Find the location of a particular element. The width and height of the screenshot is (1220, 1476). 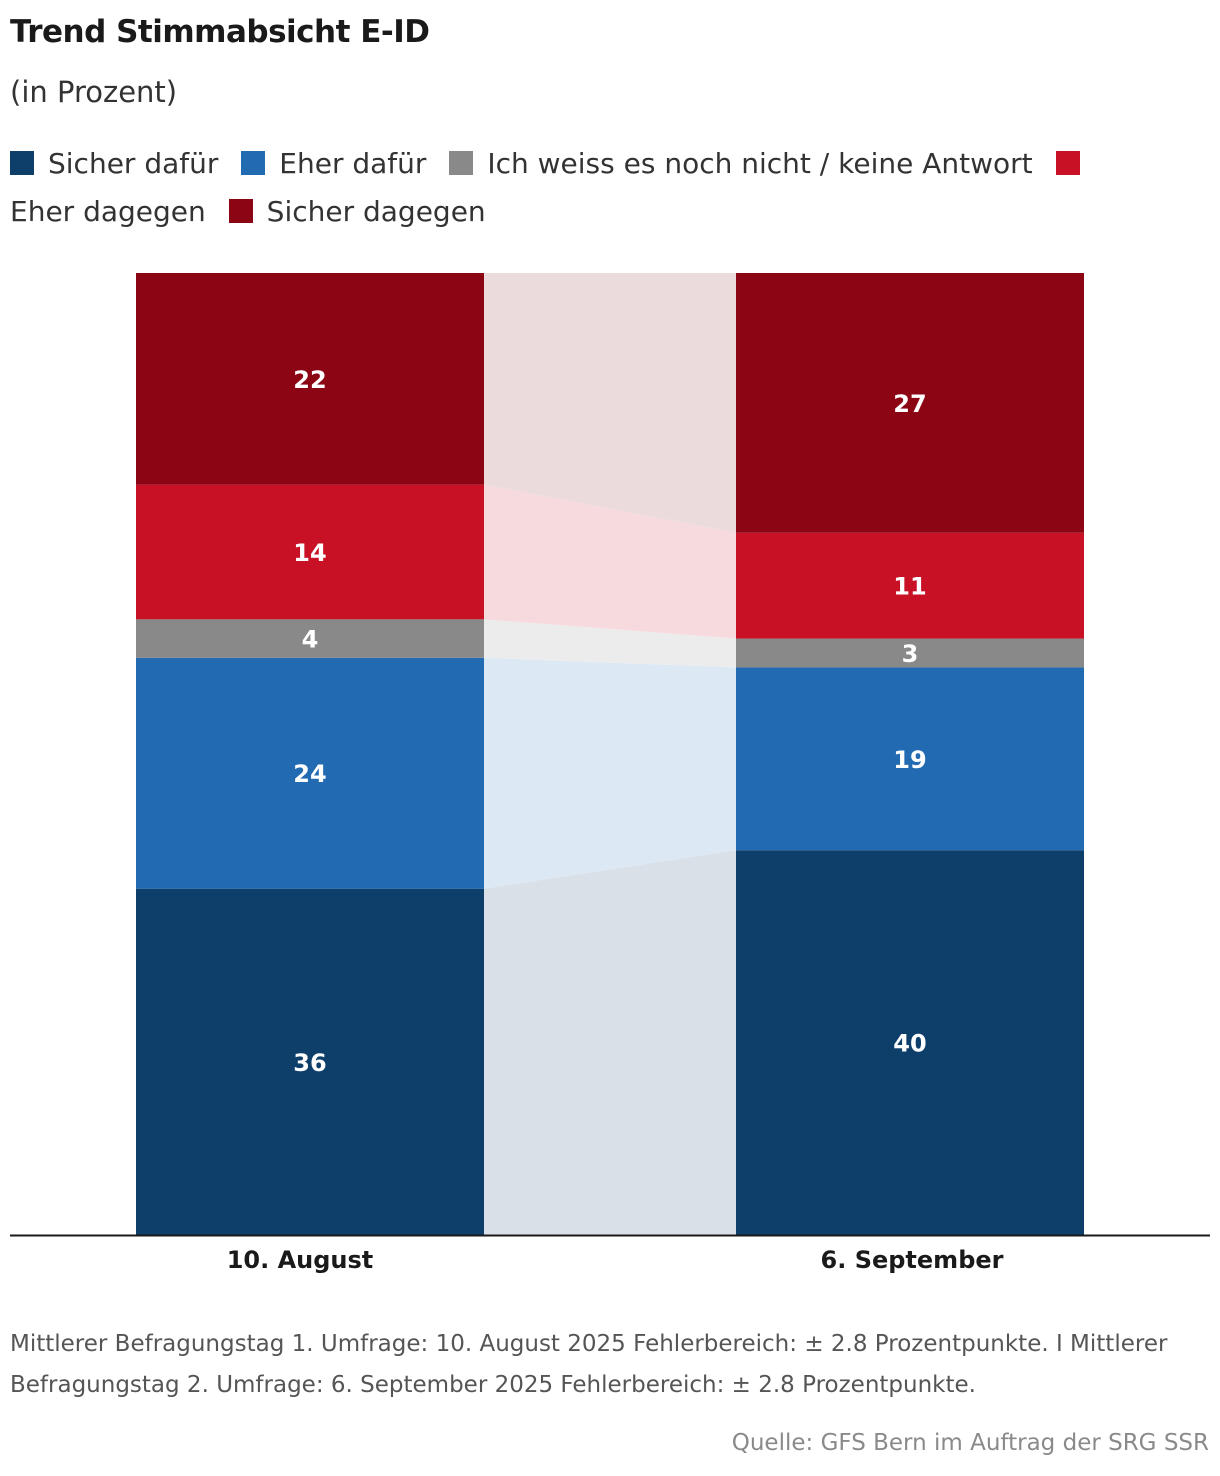

data-label: 19 is located at coordinates (909, 760).